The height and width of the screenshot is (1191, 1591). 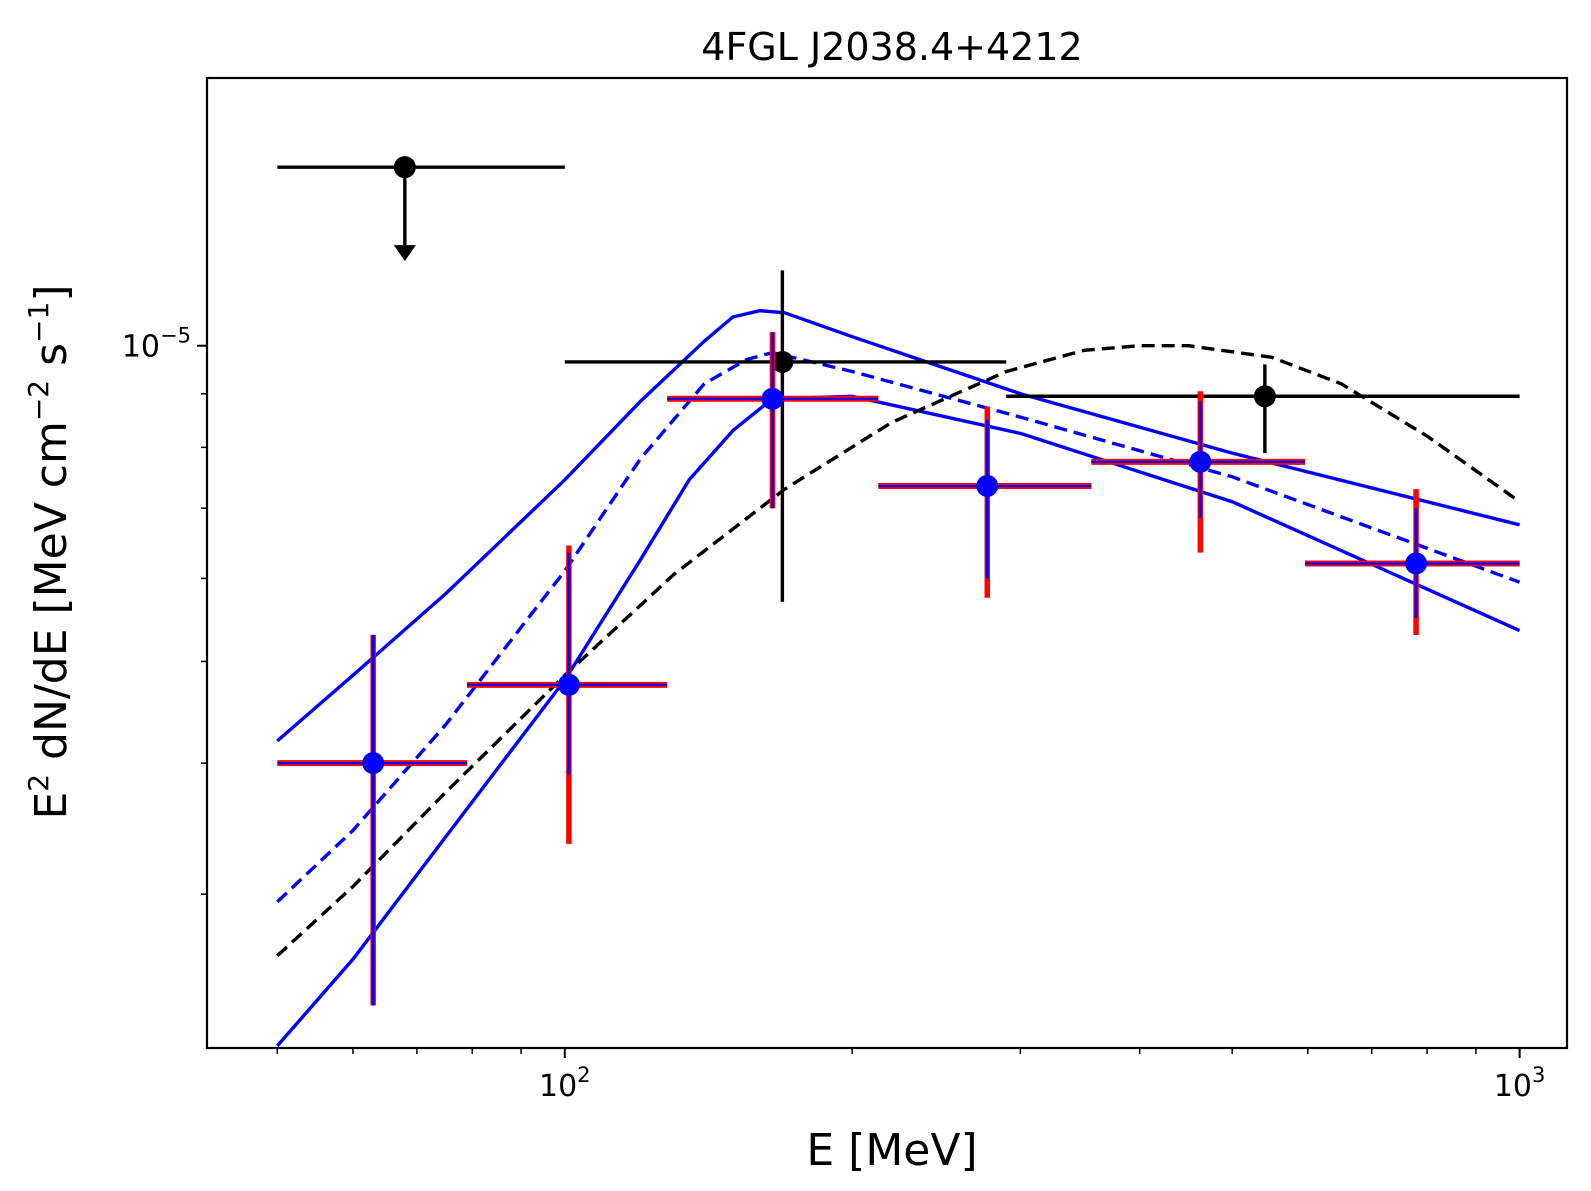 I want to click on y-tick-label-base: 10, so click(x=141, y=347).